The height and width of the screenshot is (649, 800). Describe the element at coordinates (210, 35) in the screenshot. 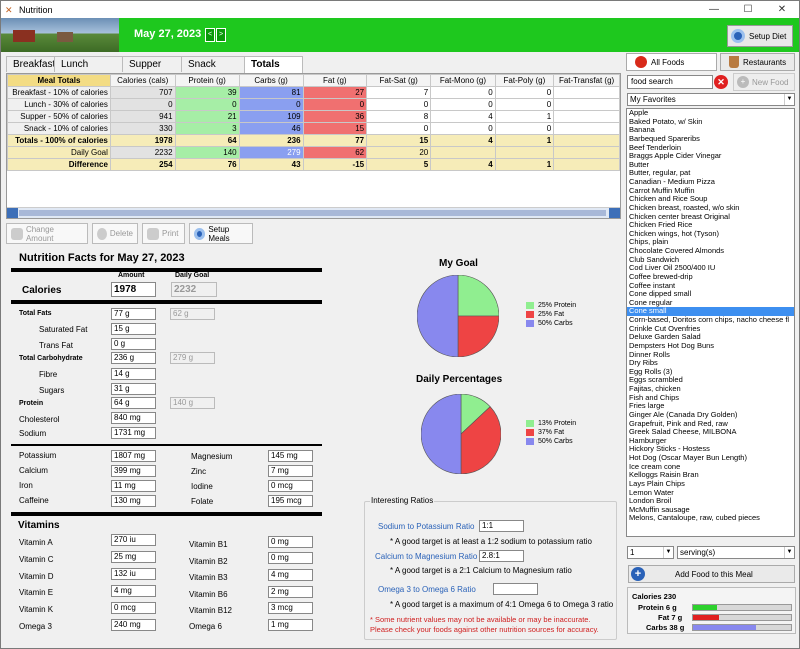

I see `previous-day-button: <` at that location.